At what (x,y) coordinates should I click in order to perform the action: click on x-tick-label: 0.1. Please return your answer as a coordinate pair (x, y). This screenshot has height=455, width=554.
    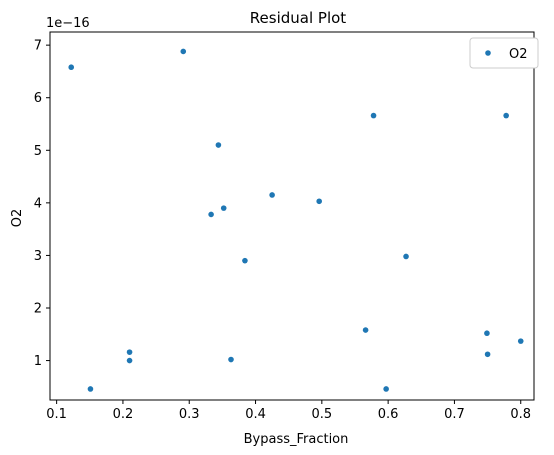
    Looking at the image, I should click on (56, 414).